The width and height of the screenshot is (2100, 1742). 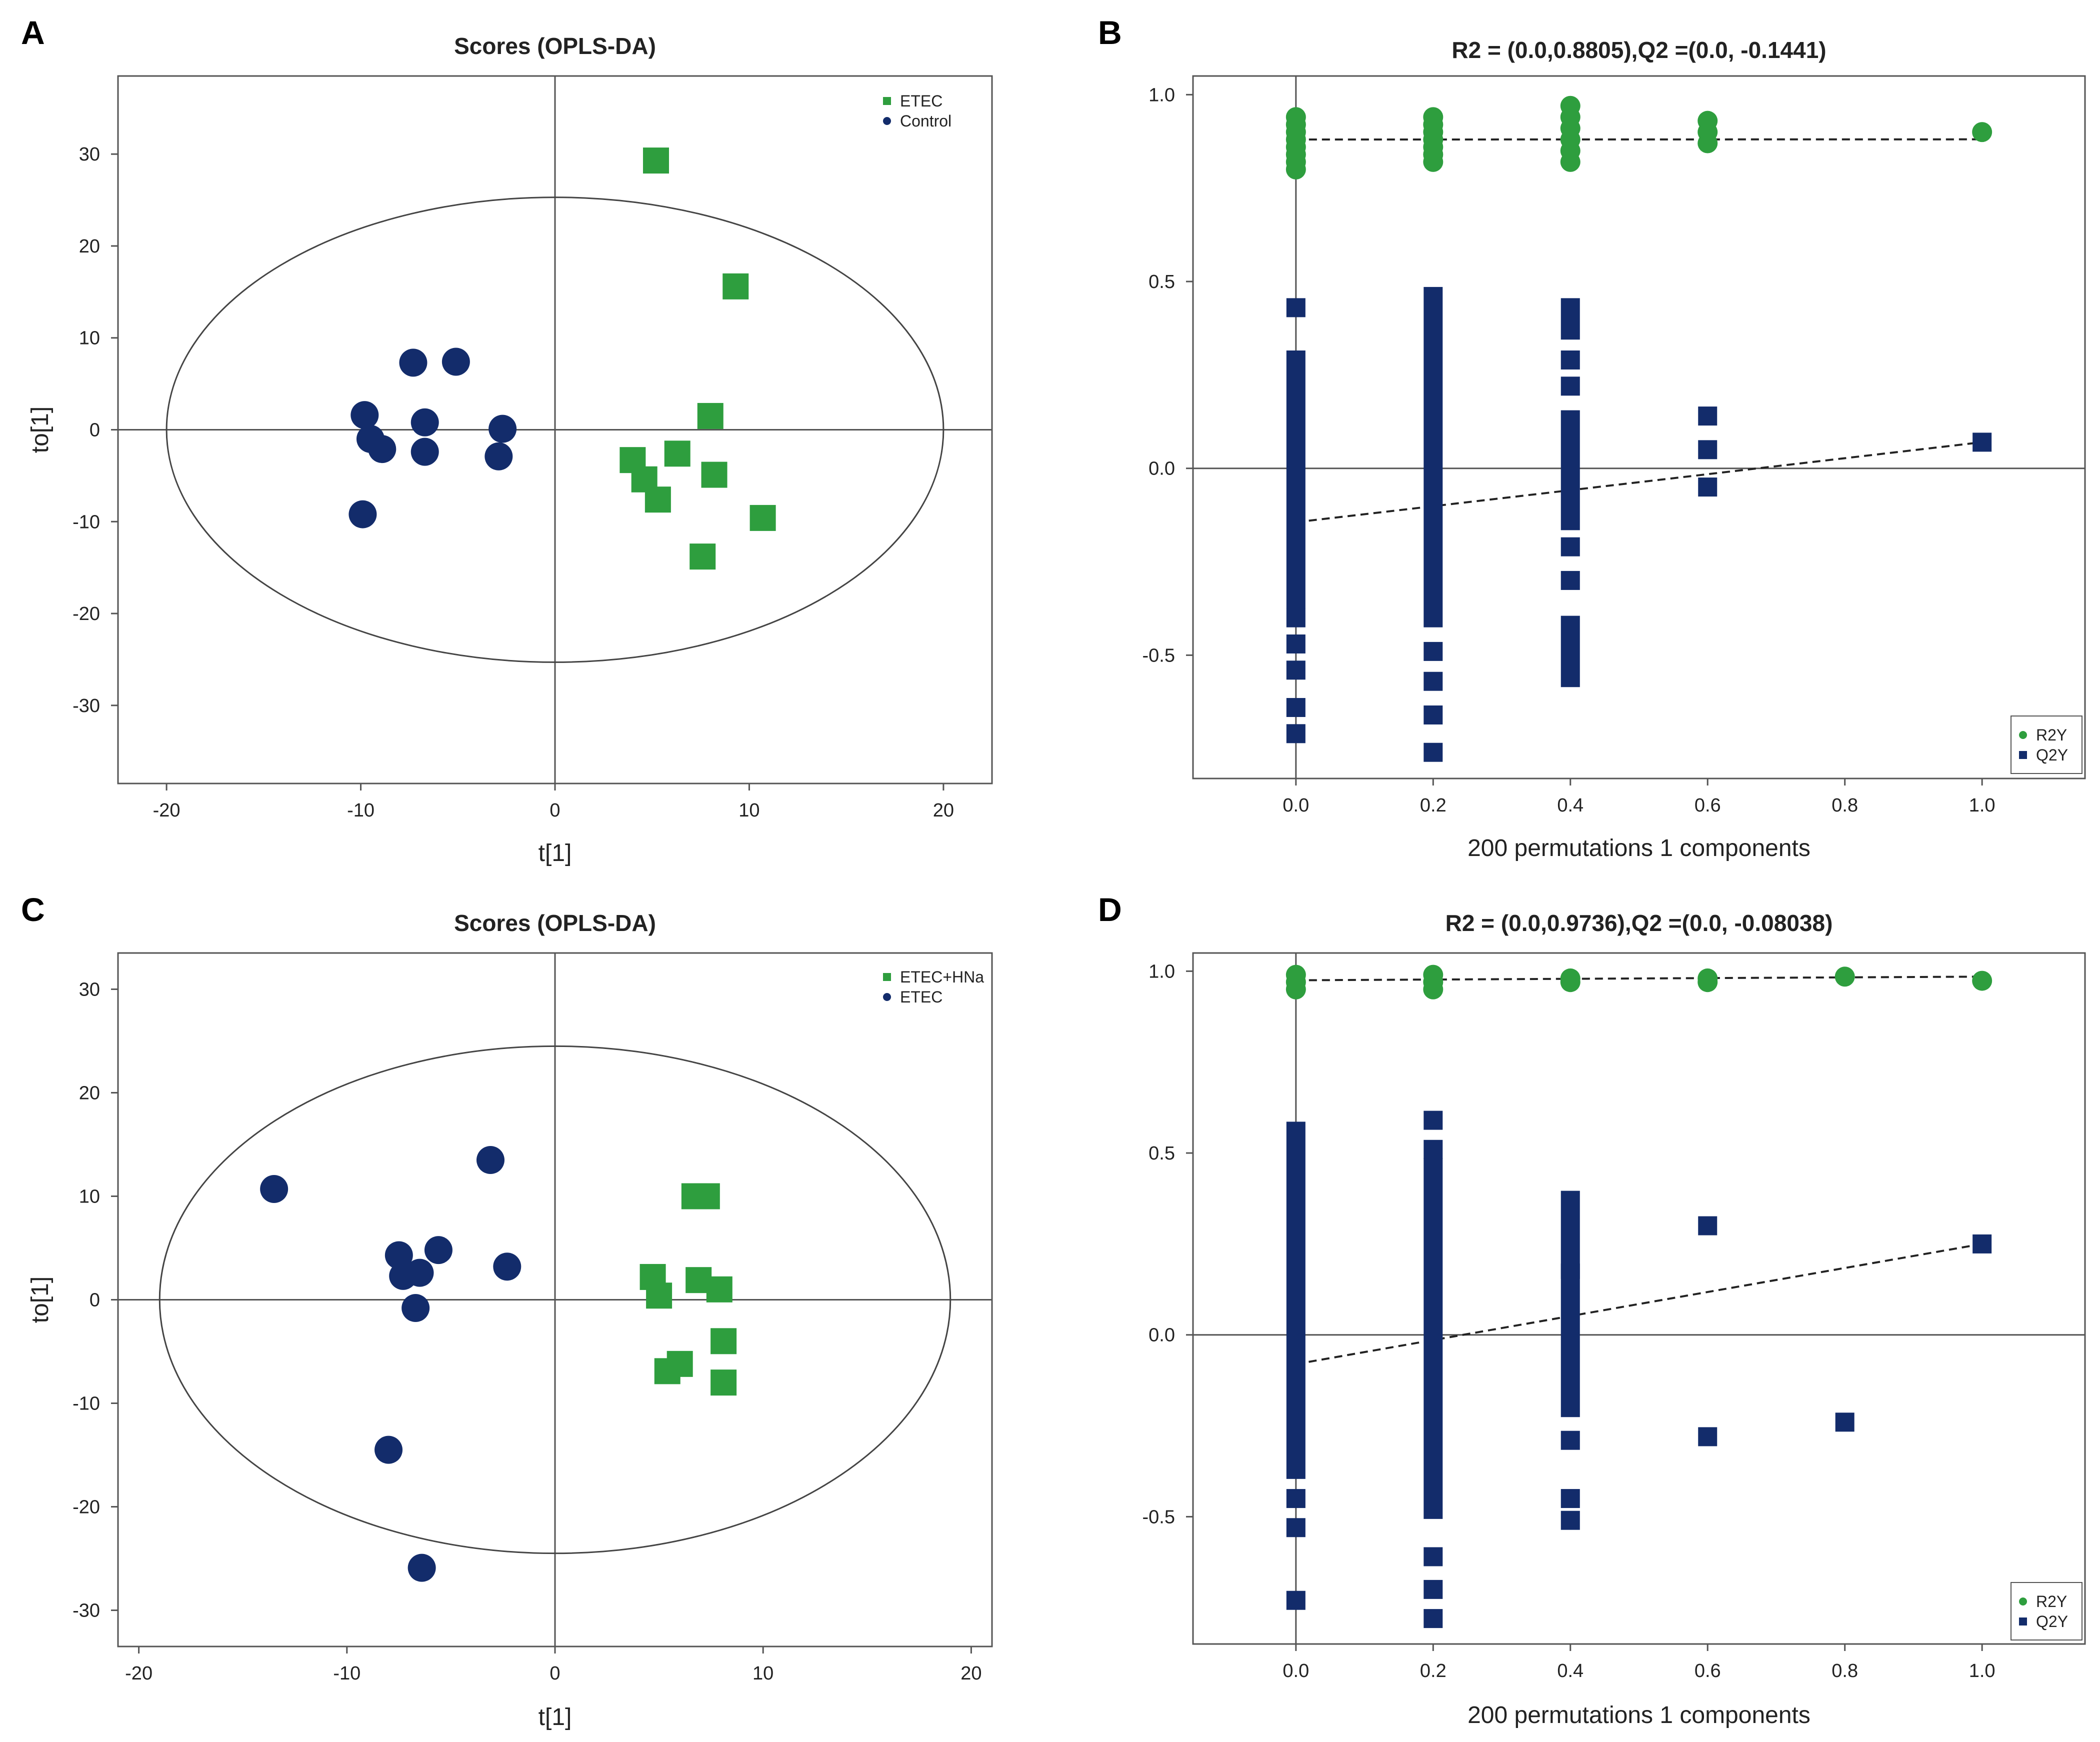 What do you see at coordinates (1295, 805) in the screenshot?
I see `x-tick-label: 0.0` at bounding box center [1295, 805].